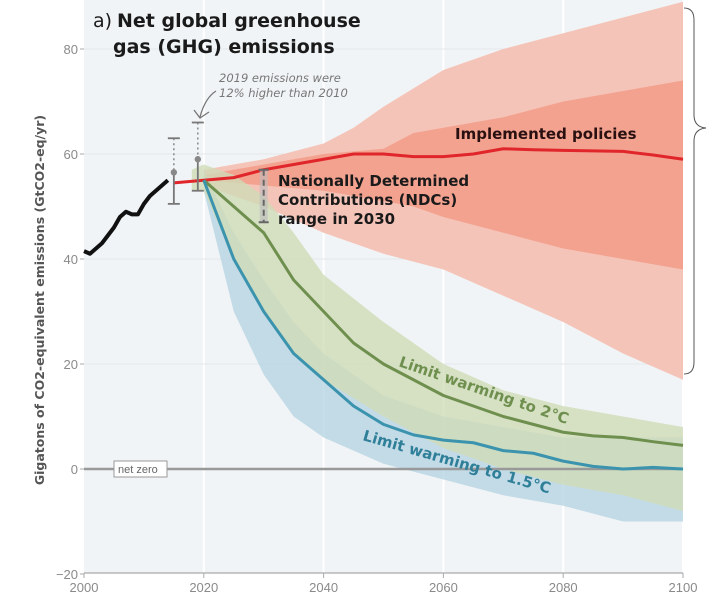 This screenshot has width=720, height=613. I want to click on y-tick-label: −20, so click(67, 574).